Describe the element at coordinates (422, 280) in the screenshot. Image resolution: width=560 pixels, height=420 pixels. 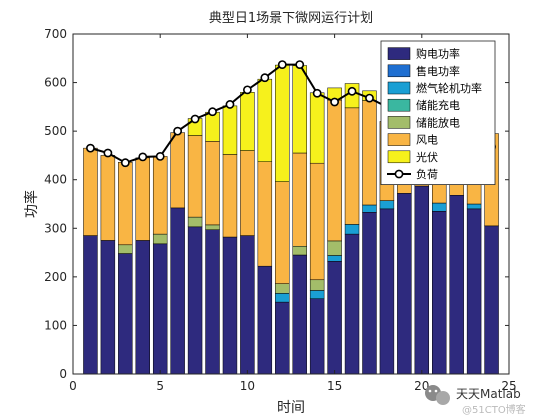
I see `bar-segment-s0-x20` at that location.